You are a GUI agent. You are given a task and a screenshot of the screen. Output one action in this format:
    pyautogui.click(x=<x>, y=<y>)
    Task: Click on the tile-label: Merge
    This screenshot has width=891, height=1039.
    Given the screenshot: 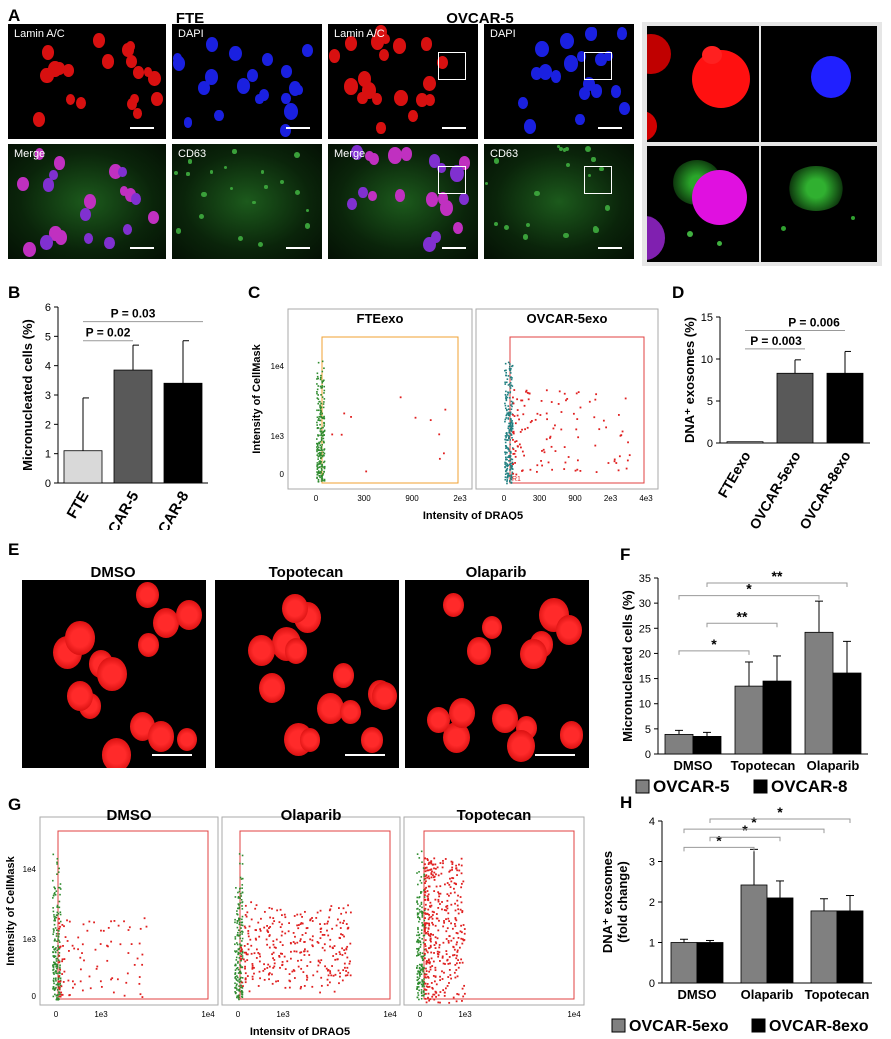 What is the action you would take?
    pyautogui.click(x=350, y=154)
    